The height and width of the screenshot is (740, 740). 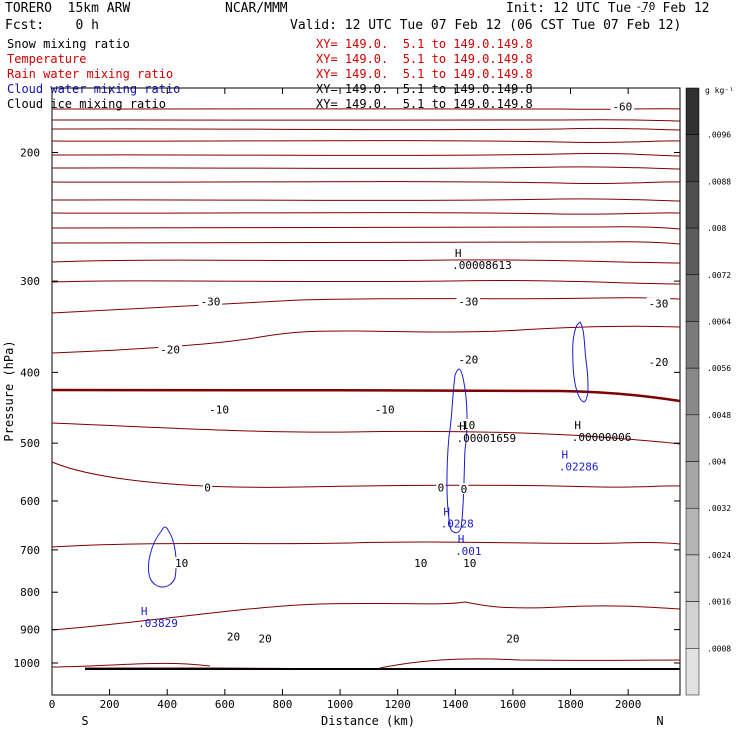 What do you see at coordinates (30, 281) in the screenshot?
I see `y-tick-label: 300` at bounding box center [30, 281].